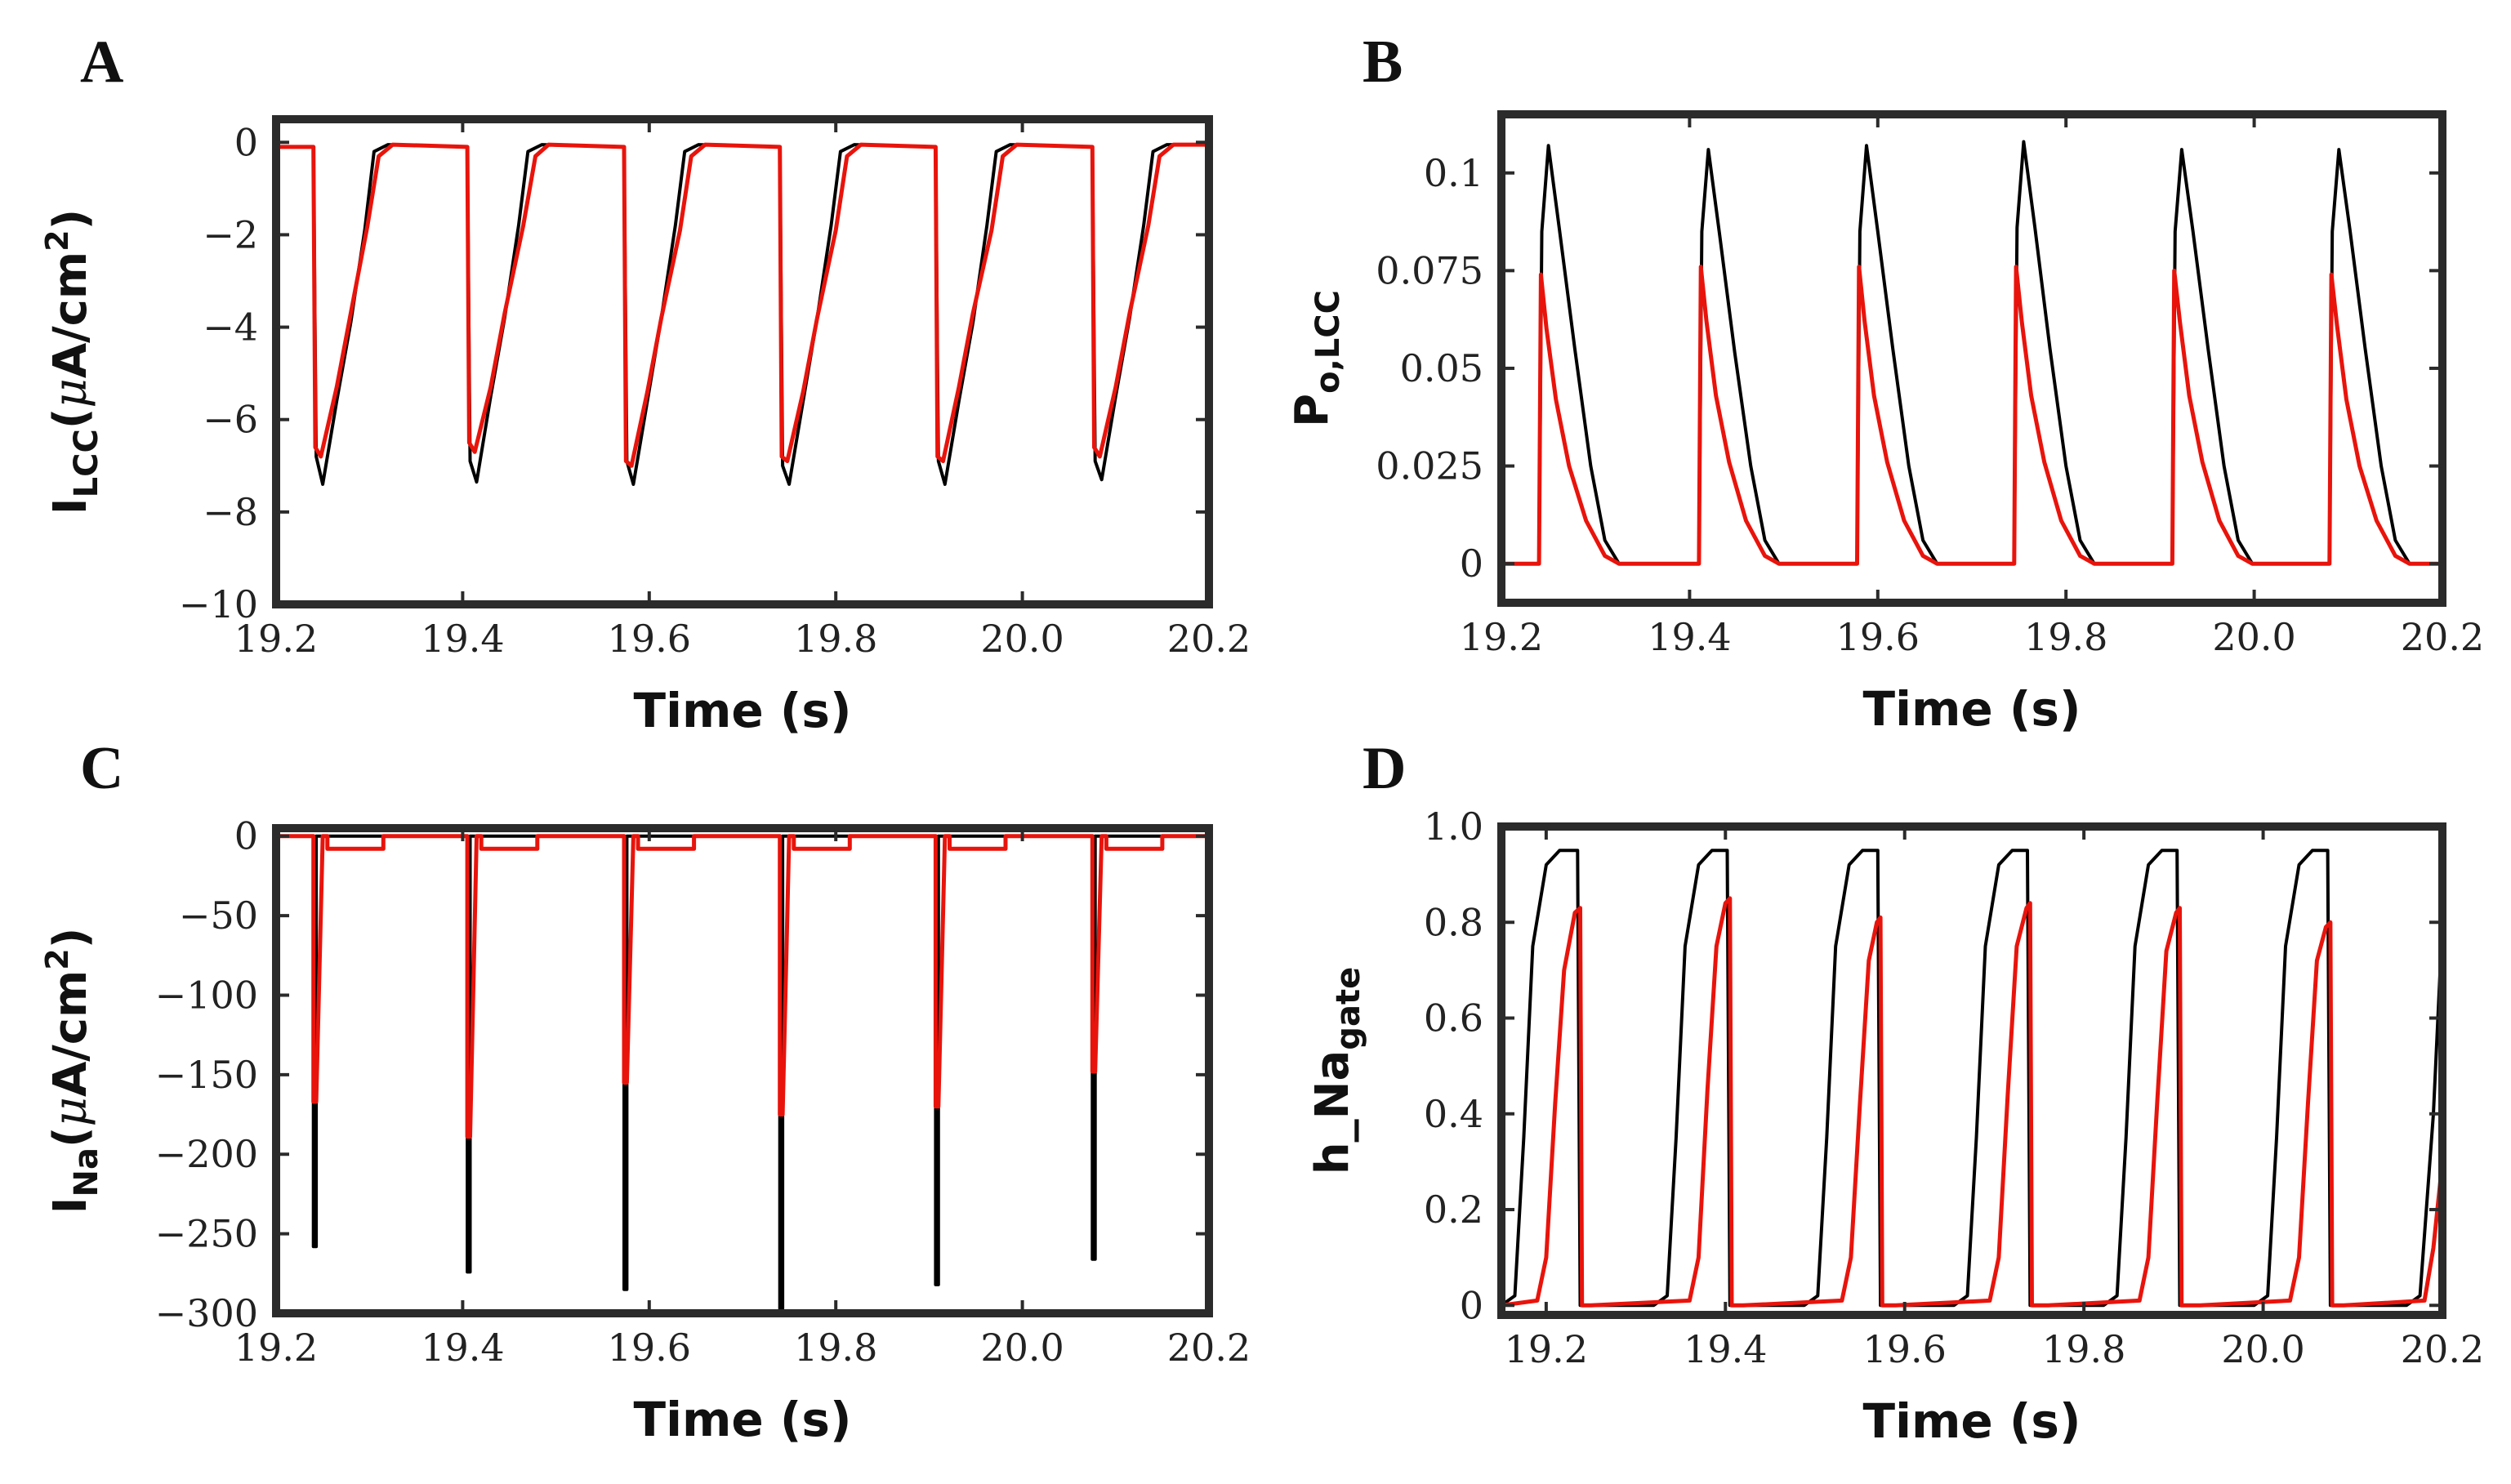 Image resolution: width=2511 pixels, height=1484 pixels. What do you see at coordinates (1429, 270) in the screenshot?
I see `panel-b-ytick-label: 0.075` at bounding box center [1429, 270].